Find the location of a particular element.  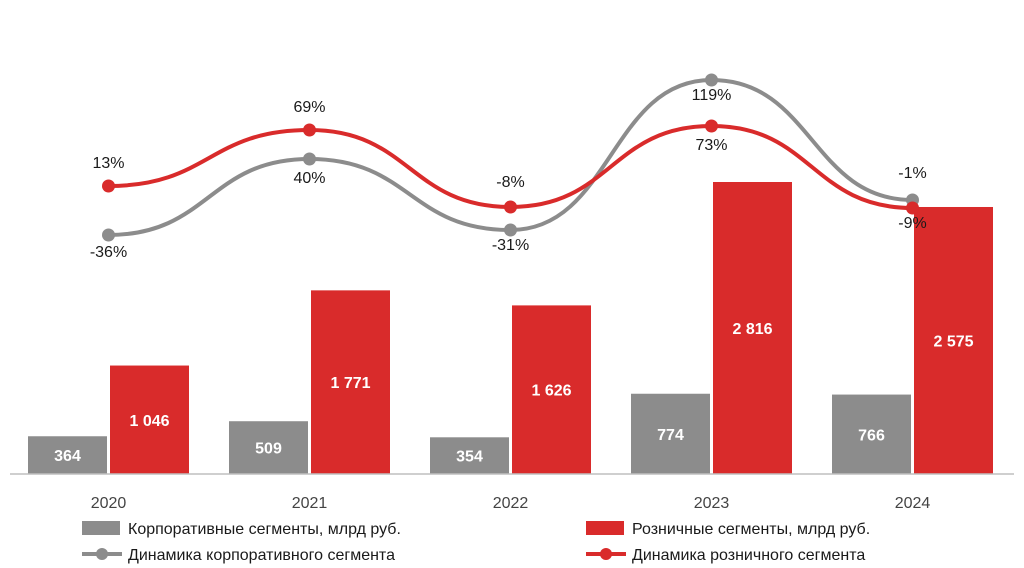

point-corporate-2020 is located at coordinates (108, 235).